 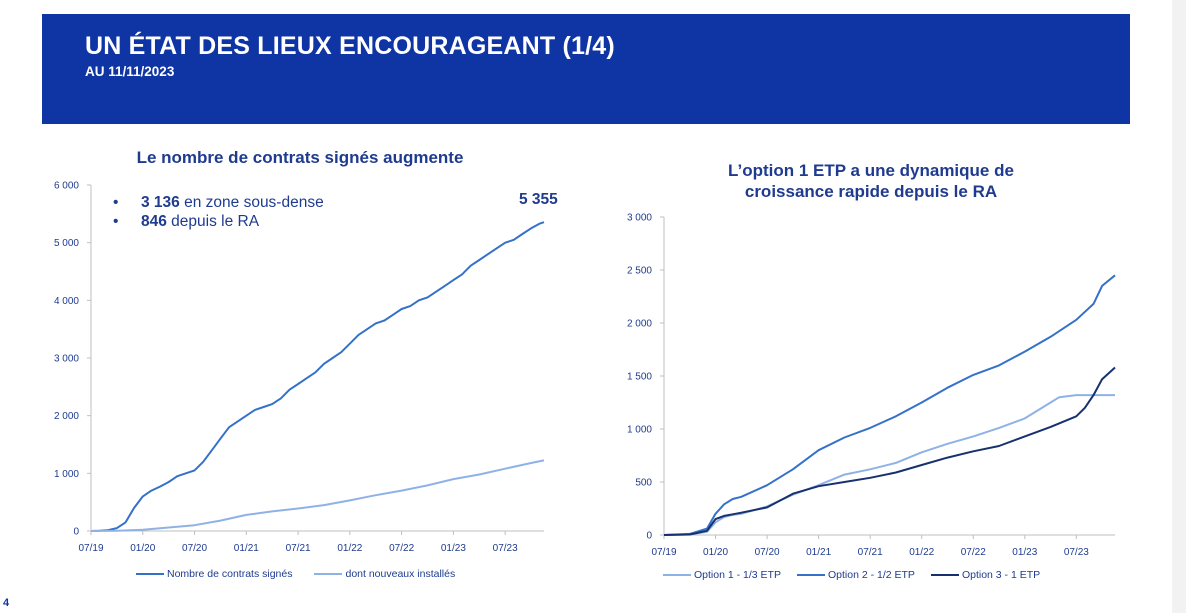 I want to click on right-chart-title-line2: croissance rapide depuis le RA, so click(x=871, y=191).